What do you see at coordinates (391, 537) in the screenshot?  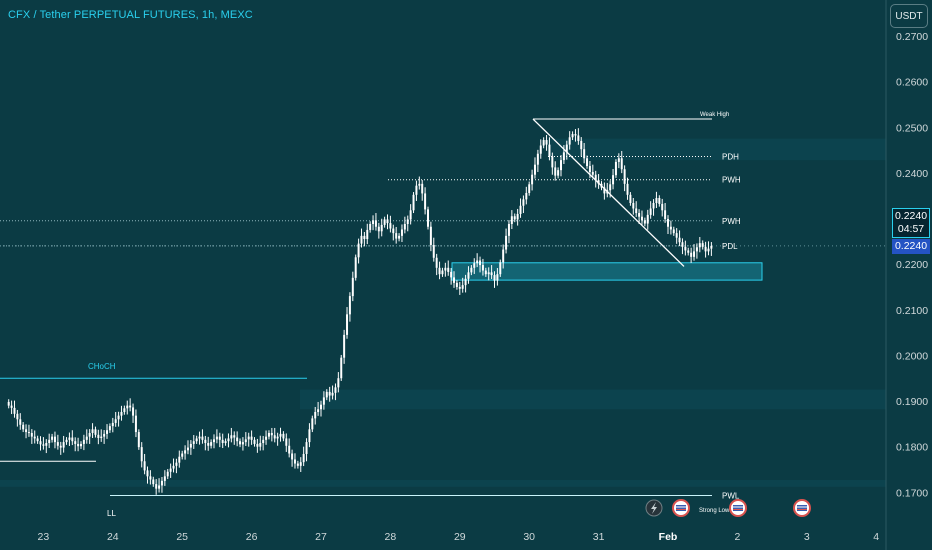 I see `x-tick-label: 28` at bounding box center [391, 537].